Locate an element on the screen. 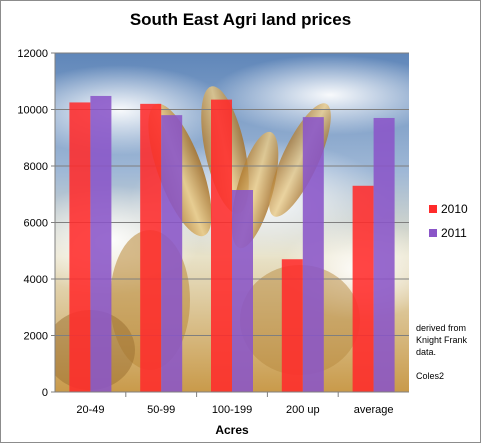 The height and width of the screenshot is (443, 481). note-line: data. is located at coordinates (426, 352).